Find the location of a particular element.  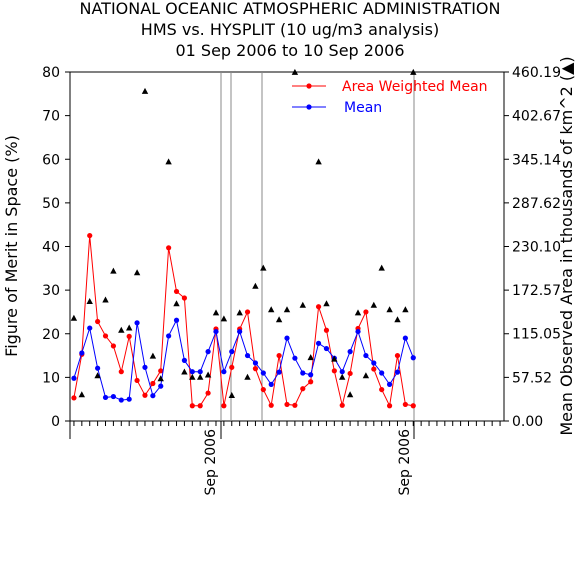

y-left-tick-label: 80 is located at coordinates (51, 73).